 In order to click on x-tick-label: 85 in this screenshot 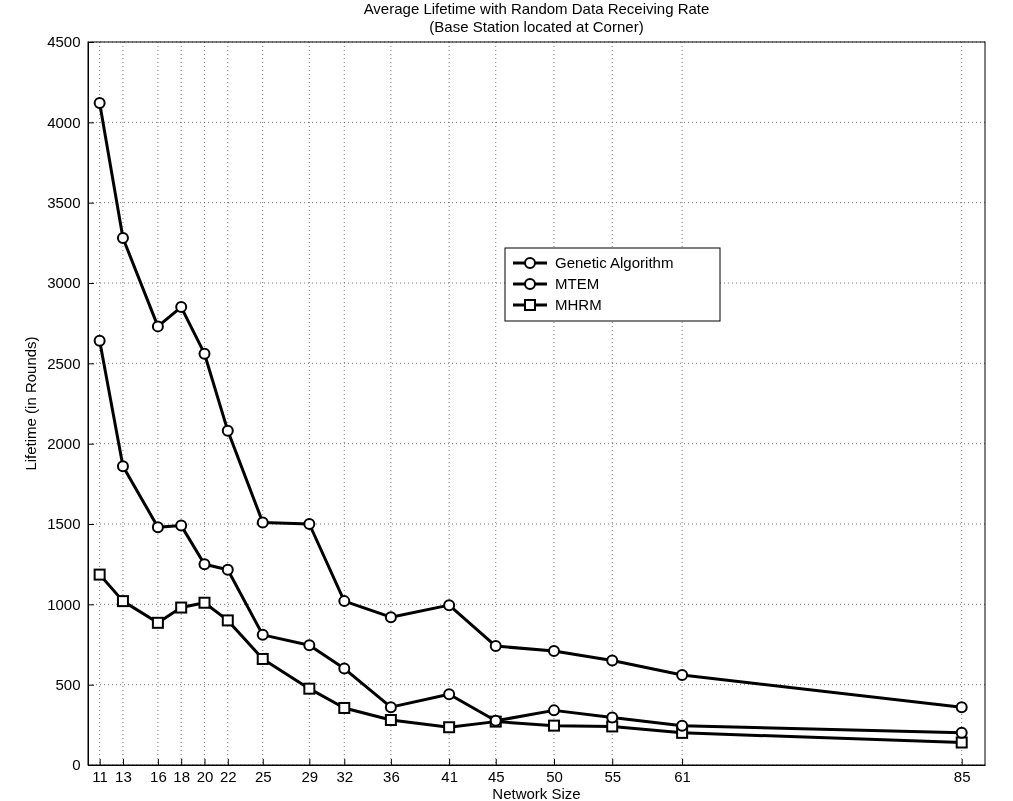, I will do `click(962, 776)`.